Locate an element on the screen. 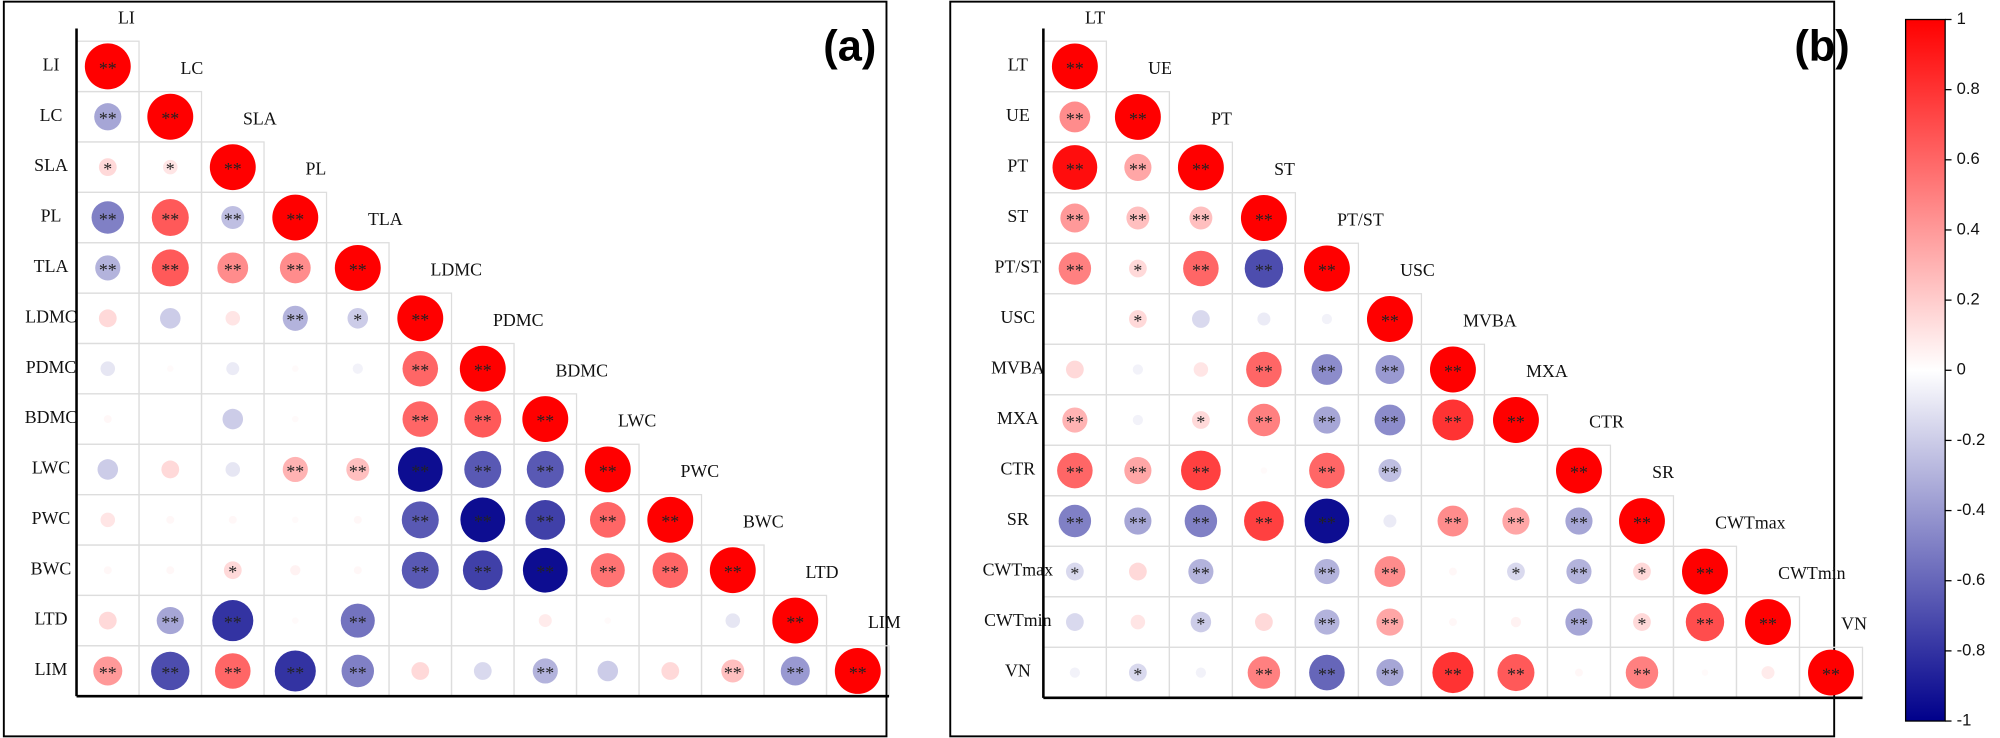  column-label: LDMC is located at coordinates (456, 270).